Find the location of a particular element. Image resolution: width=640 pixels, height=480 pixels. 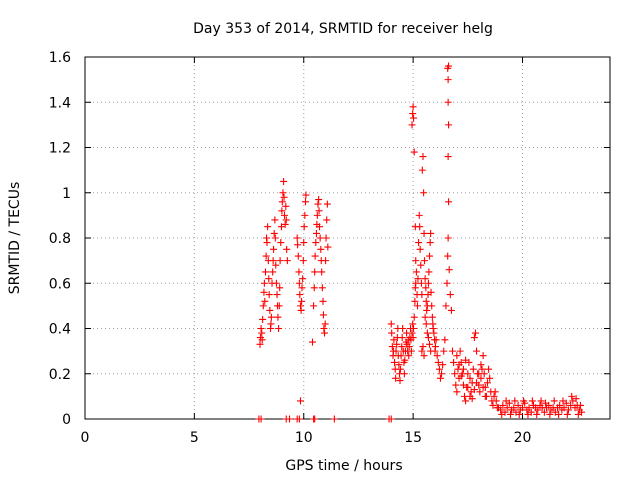

x-tick-label: 20 is located at coordinates (523, 438).